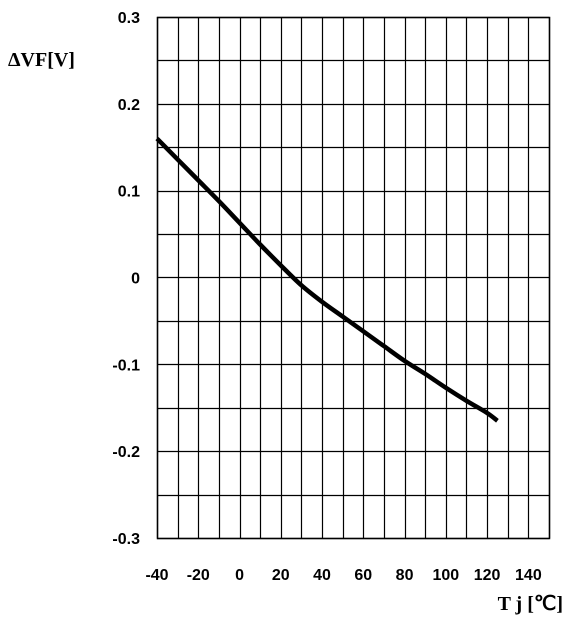 The width and height of the screenshot is (571, 621). I want to click on y-tick-label: 0, so click(135, 279).